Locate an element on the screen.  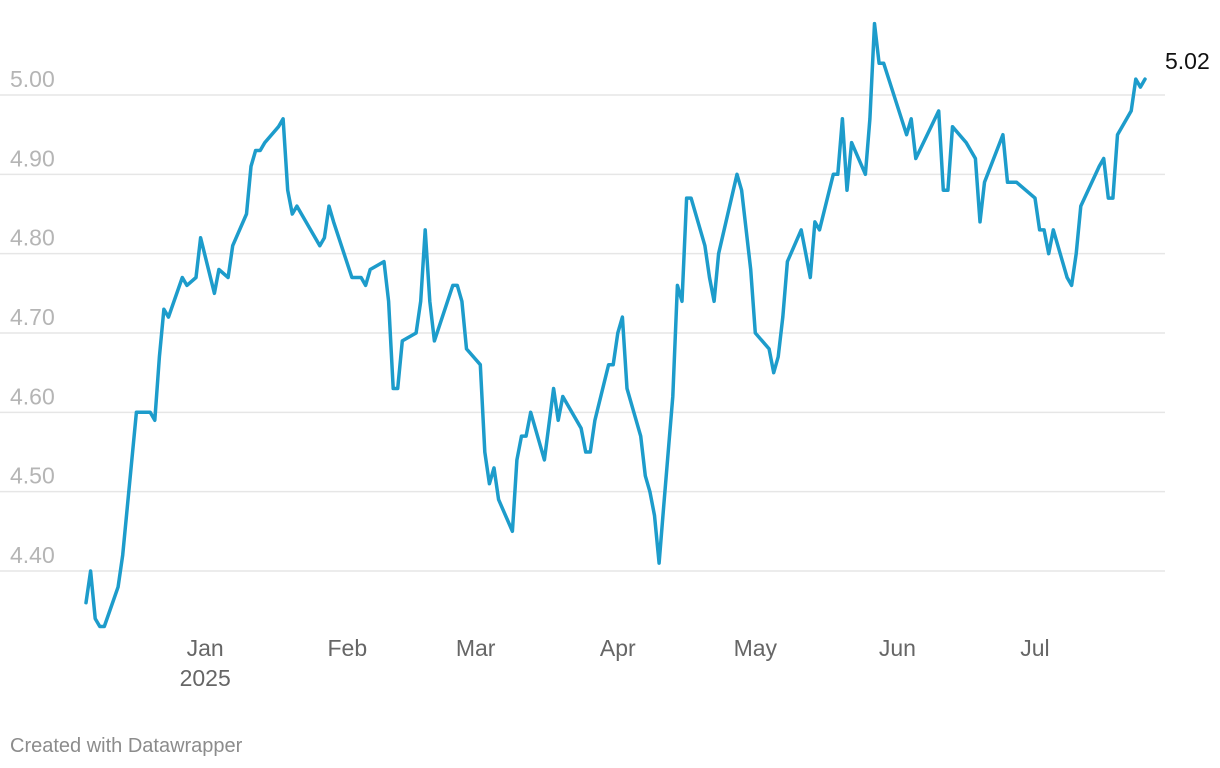
credit-text: Created with Datawrapper is located at coordinates (126, 746).